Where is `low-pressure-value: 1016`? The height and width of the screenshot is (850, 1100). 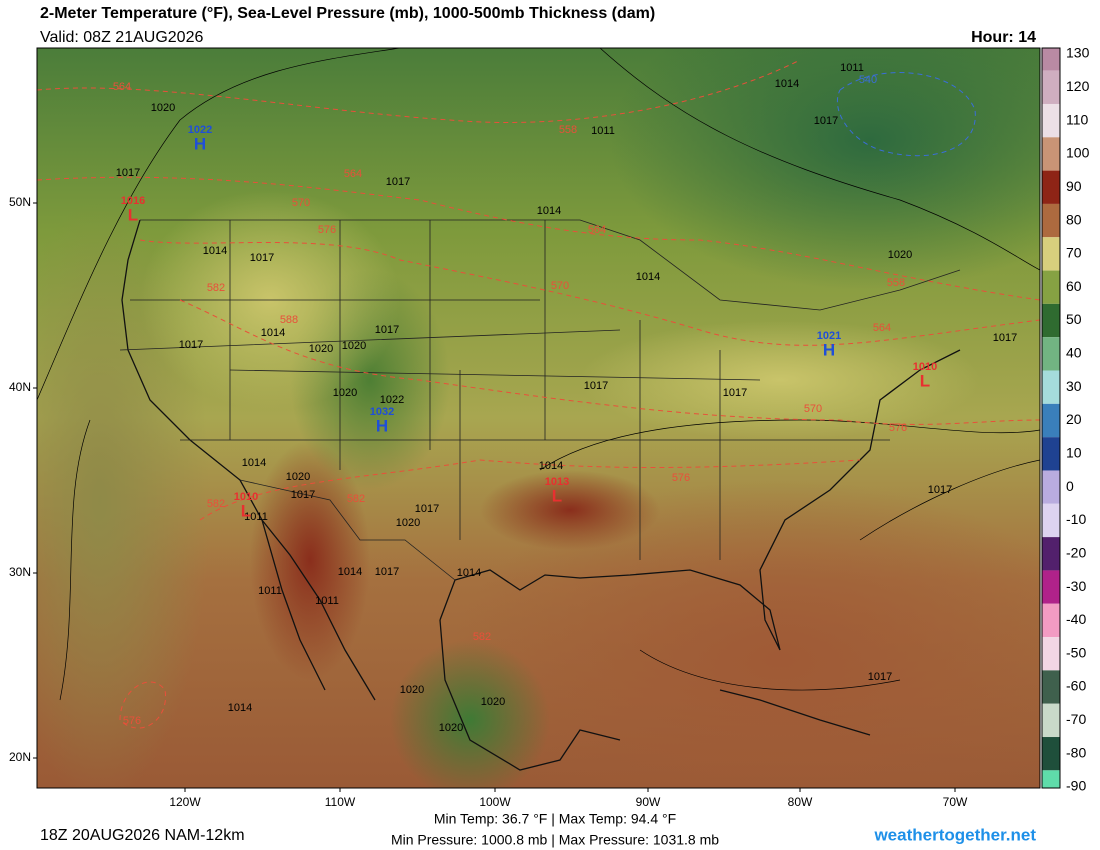
low-pressure-value: 1016 is located at coordinates (133, 201).